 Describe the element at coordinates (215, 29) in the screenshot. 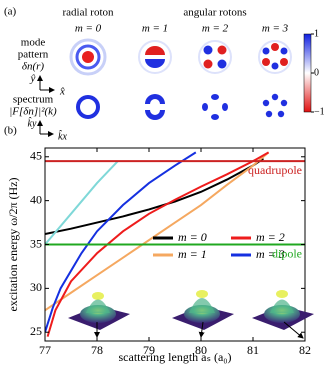

I see `column-label: m = 2` at that location.